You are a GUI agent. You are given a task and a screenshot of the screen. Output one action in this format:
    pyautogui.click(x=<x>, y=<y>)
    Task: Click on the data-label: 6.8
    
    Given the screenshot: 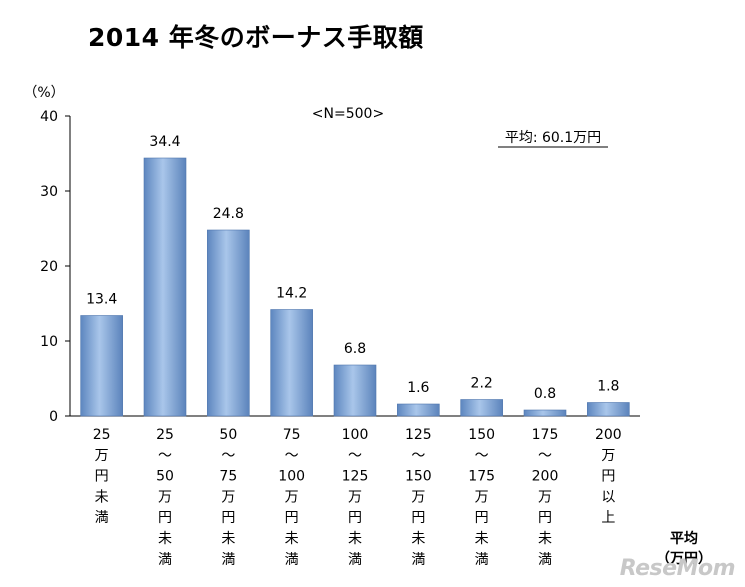 What is the action you would take?
    pyautogui.click(x=355, y=349)
    